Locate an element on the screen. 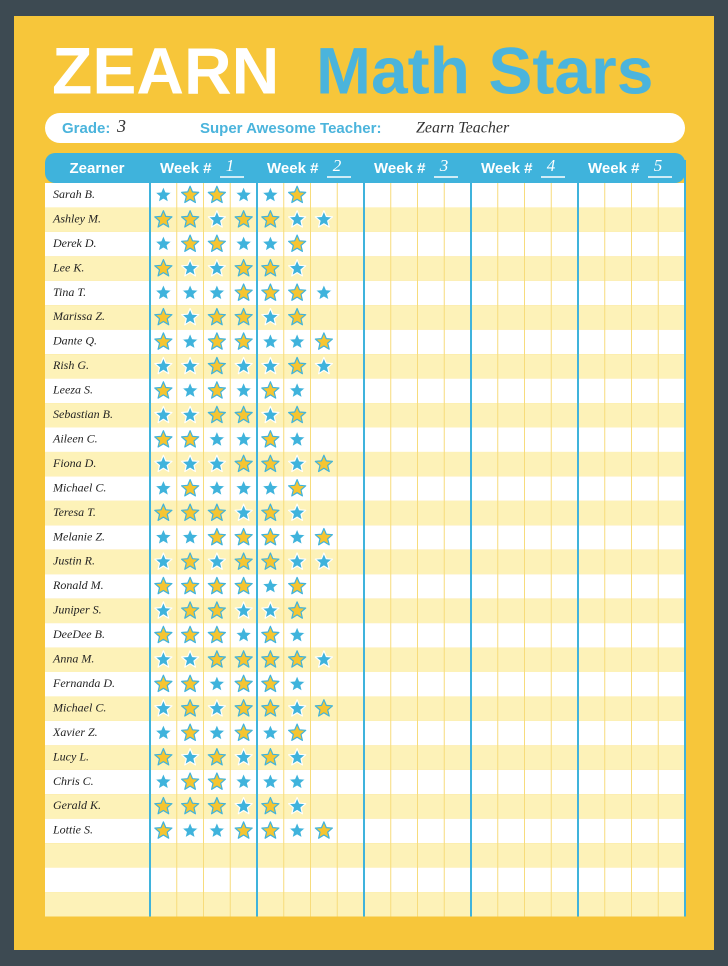 Image resolution: width=728 pixels, height=966 pixels. student-name: Justin R. is located at coordinates (74, 561).